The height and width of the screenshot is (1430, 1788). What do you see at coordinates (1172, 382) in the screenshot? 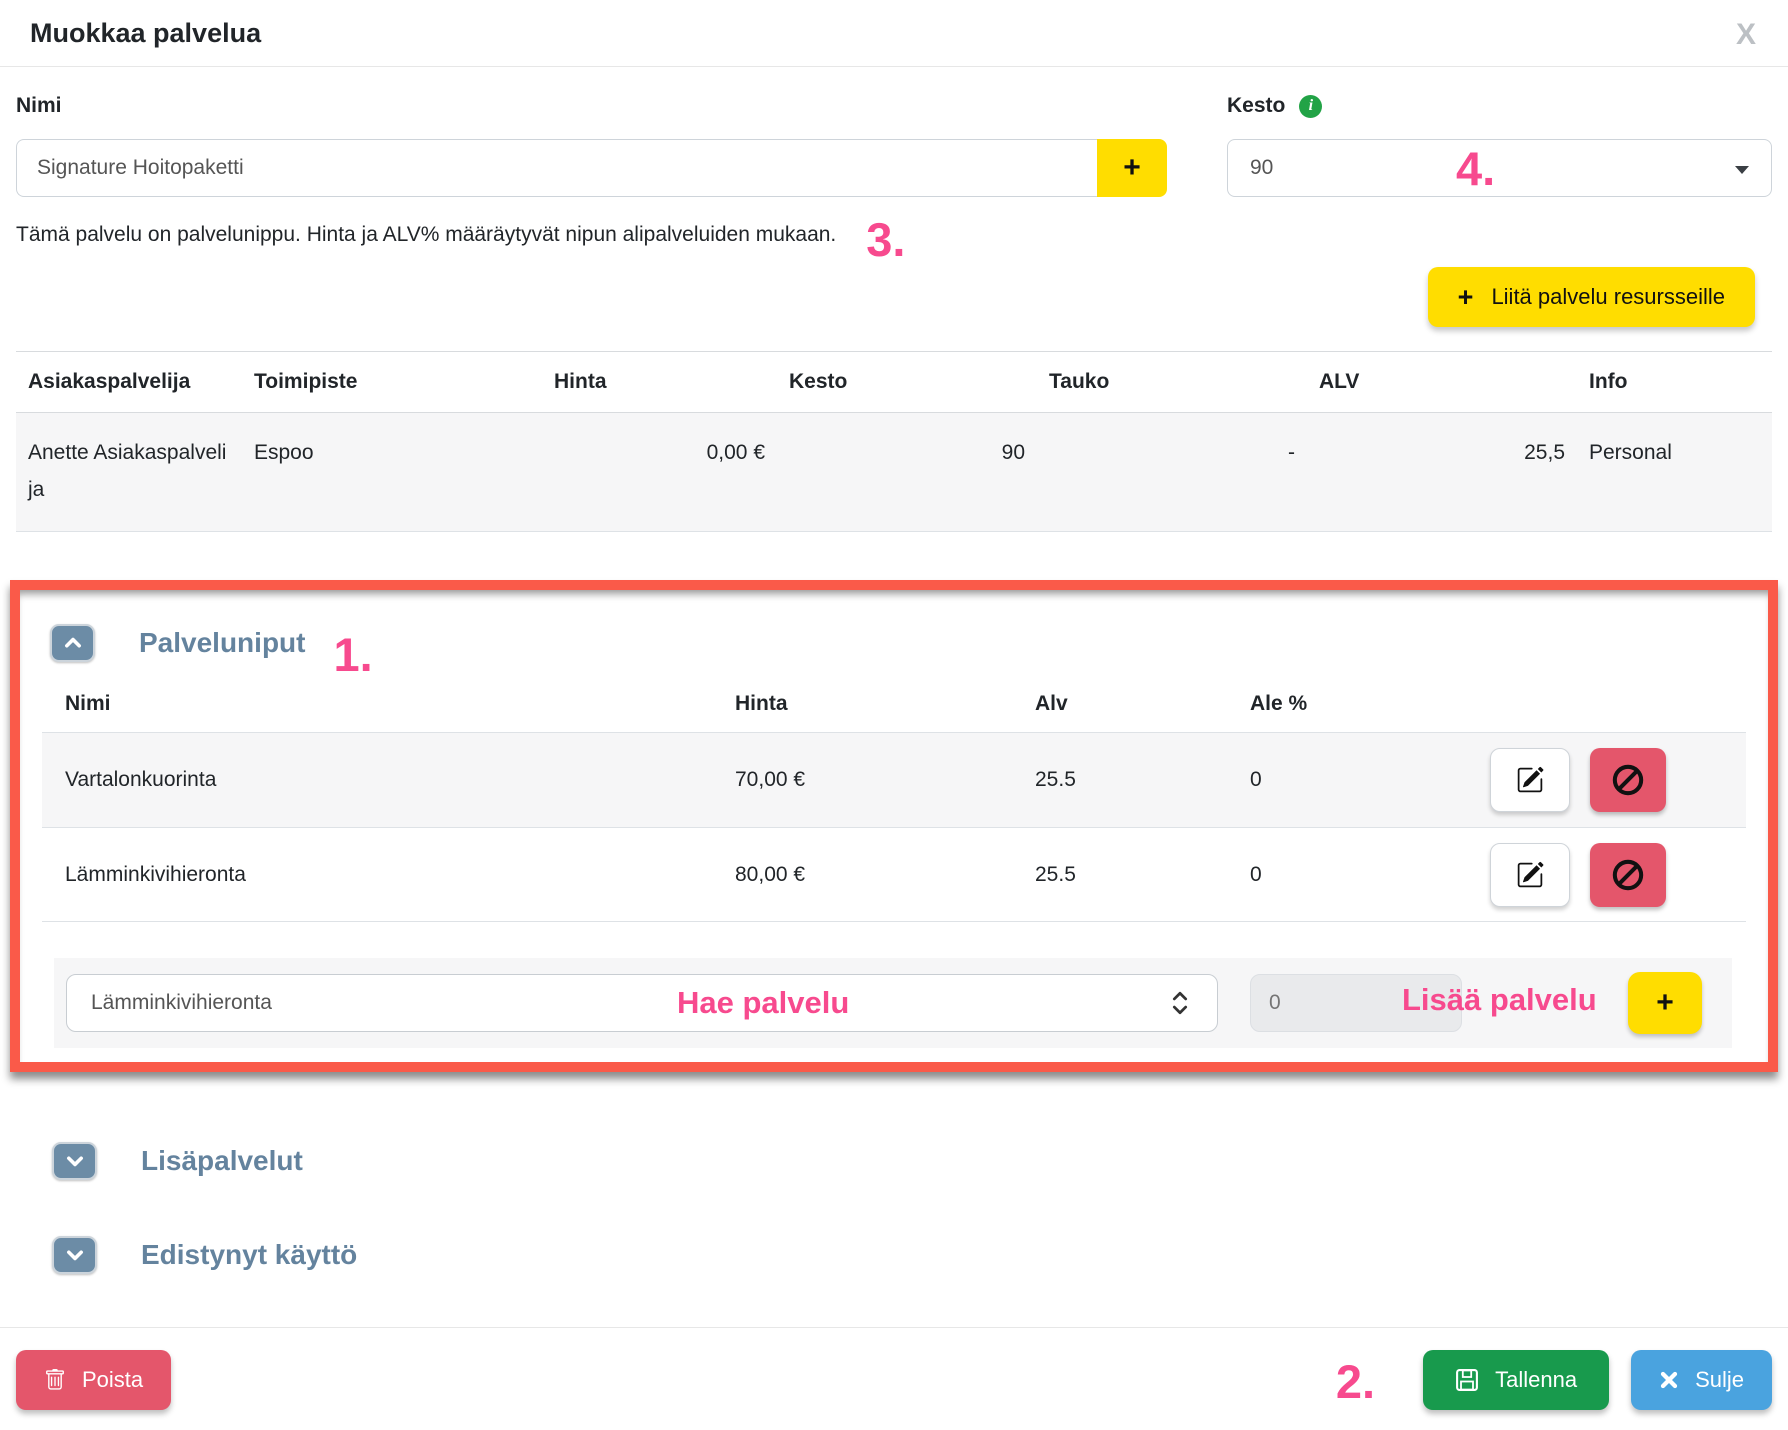
I see `col-tauko: Tauko` at bounding box center [1172, 382].